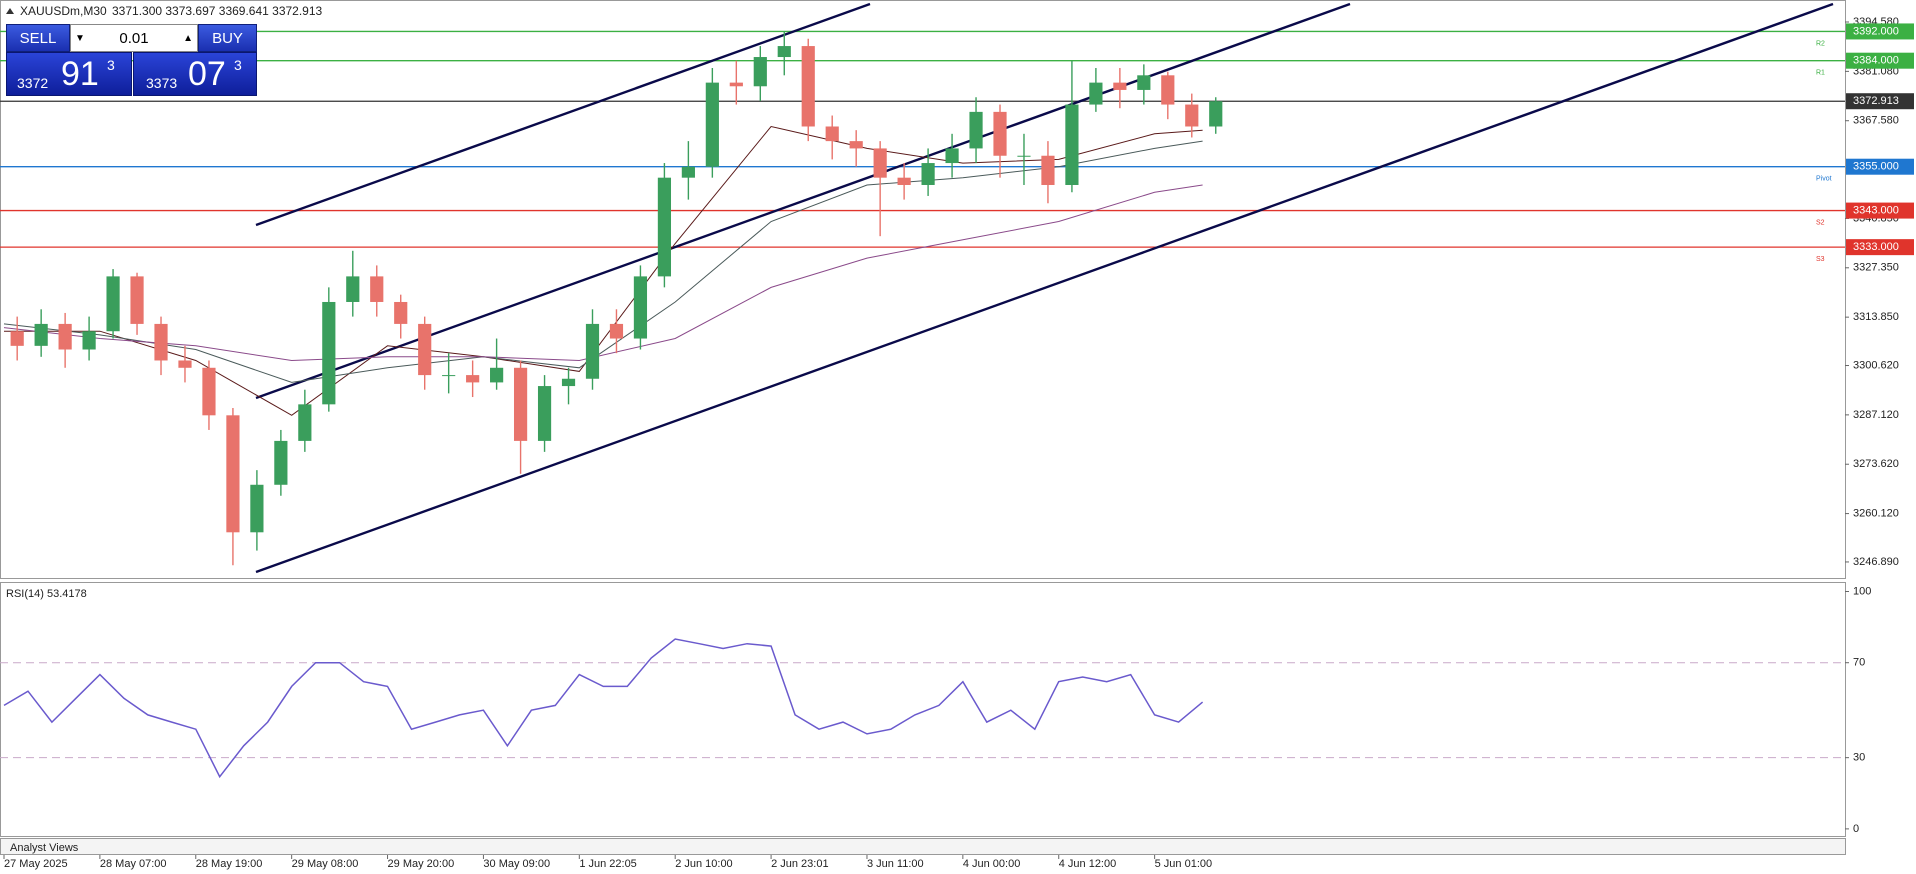 Image resolution: width=1916 pixels, height=874 pixels. What do you see at coordinates (63, 11) in the screenshot?
I see `symbol: XAUUSDm,M30` at bounding box center [63, 11].